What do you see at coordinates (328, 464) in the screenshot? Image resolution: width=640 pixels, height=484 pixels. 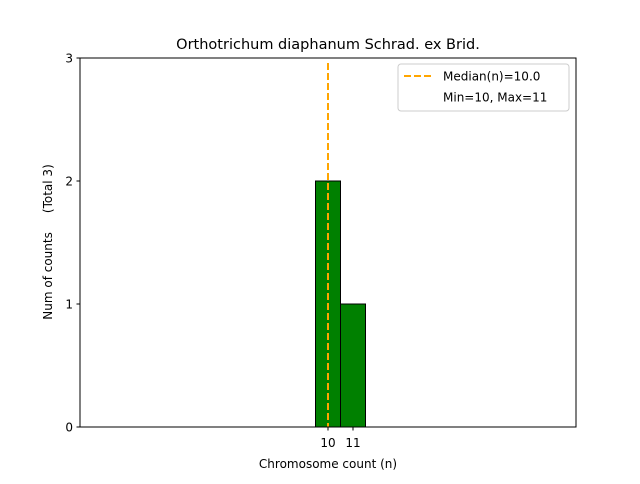 I see `x-axis-label: Chromosome count (n)` at bounding box center [328, 464].